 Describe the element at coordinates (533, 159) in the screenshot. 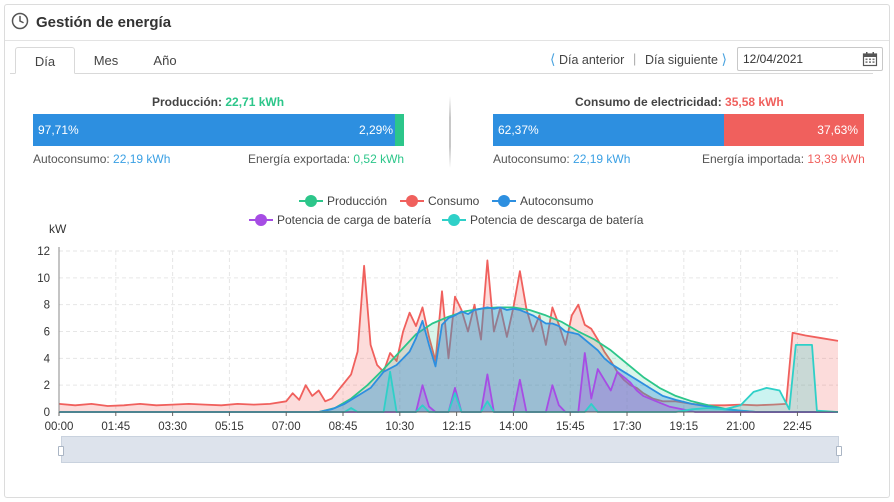

I see `consumption-self-label: Autoconsumo:` at that location.